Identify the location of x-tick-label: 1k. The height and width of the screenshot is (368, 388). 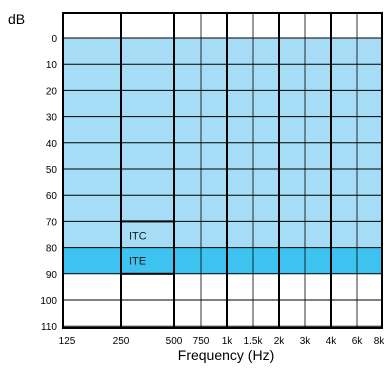
(228, 341).